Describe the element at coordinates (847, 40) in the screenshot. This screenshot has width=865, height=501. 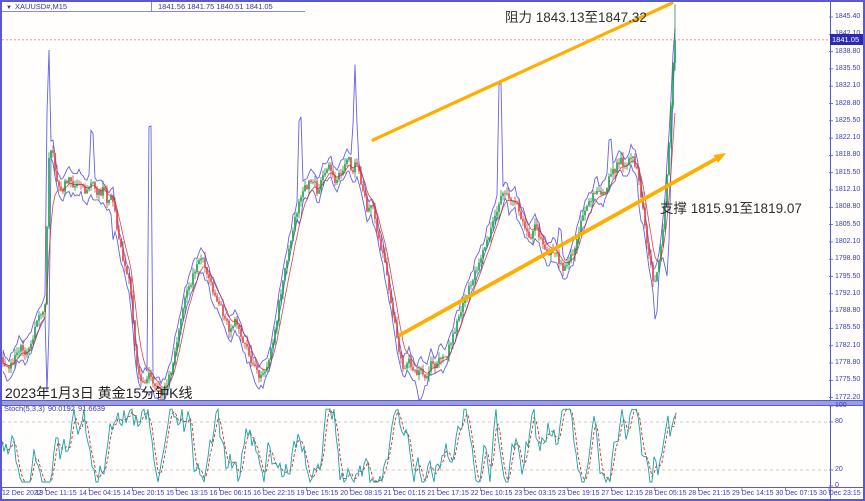
I see `current-price-badge: 1841.05` at that location.